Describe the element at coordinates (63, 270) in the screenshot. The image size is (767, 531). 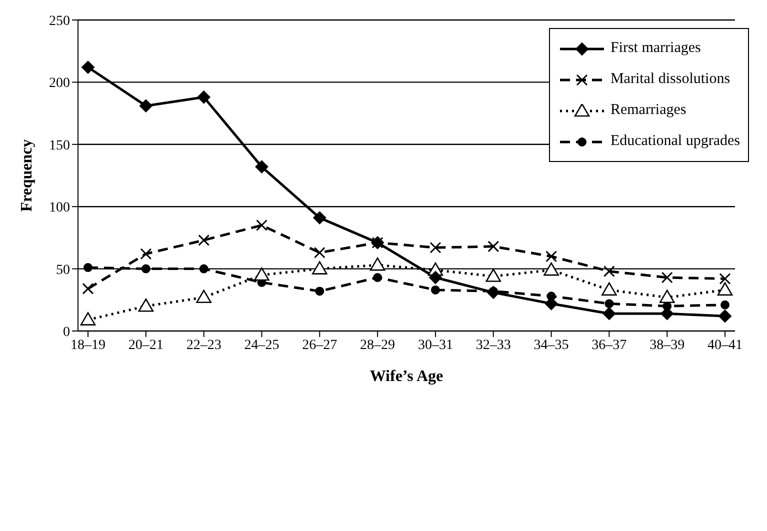
I see `y-tick-label: 50` at that location.